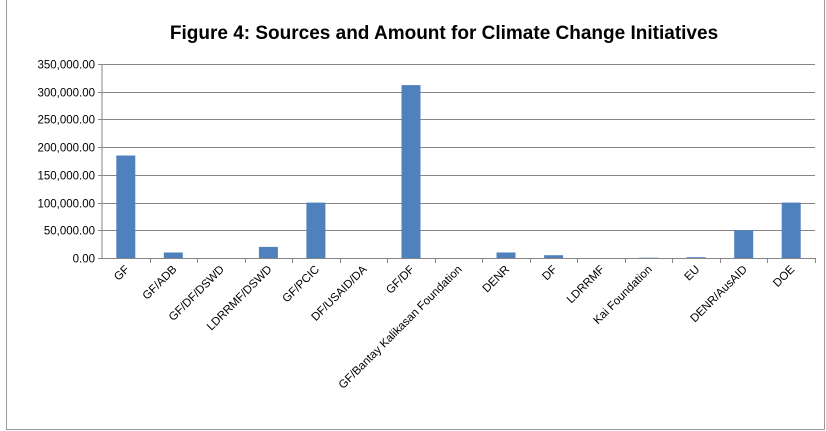 The image size is (826, 431). I want to click on y-tick-label: 100,000.00, so click(66, 205).